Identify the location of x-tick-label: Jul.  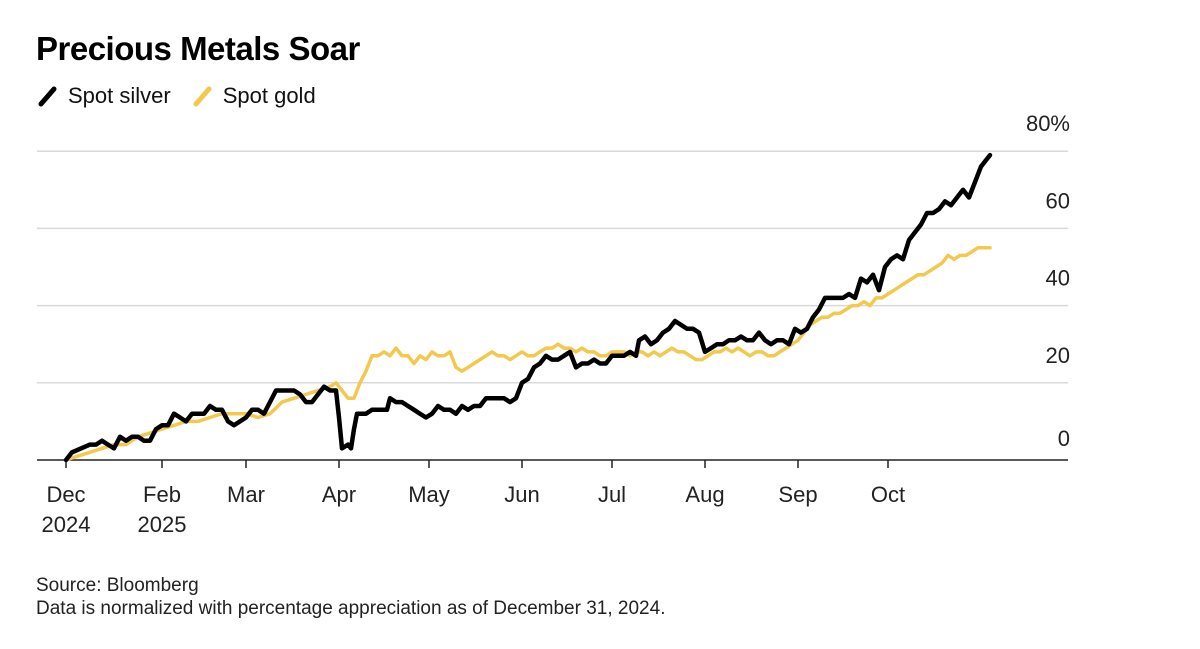
(612, 494).